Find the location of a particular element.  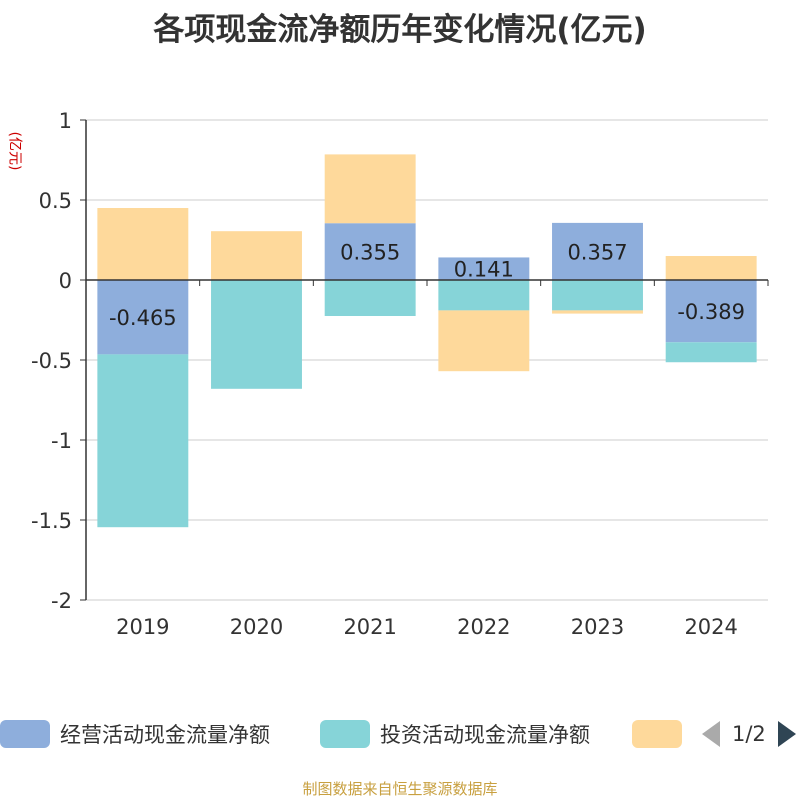

data-label-2021: 0.355 is located at coordinates (370, 253).